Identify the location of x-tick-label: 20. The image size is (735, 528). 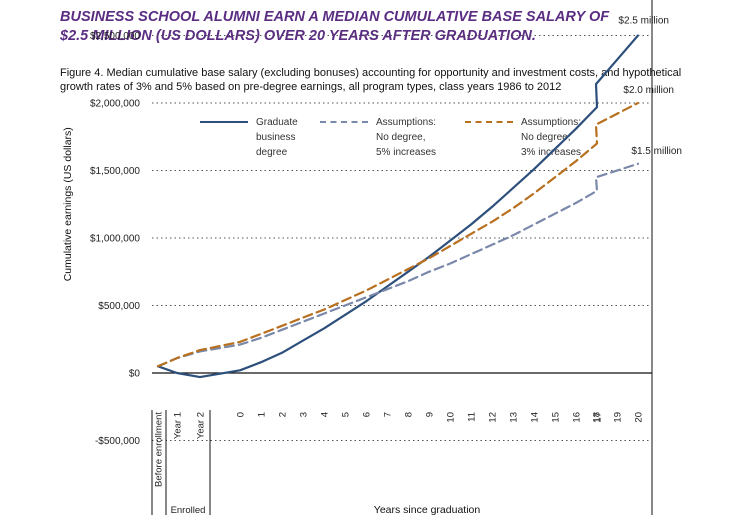
(639, 417).